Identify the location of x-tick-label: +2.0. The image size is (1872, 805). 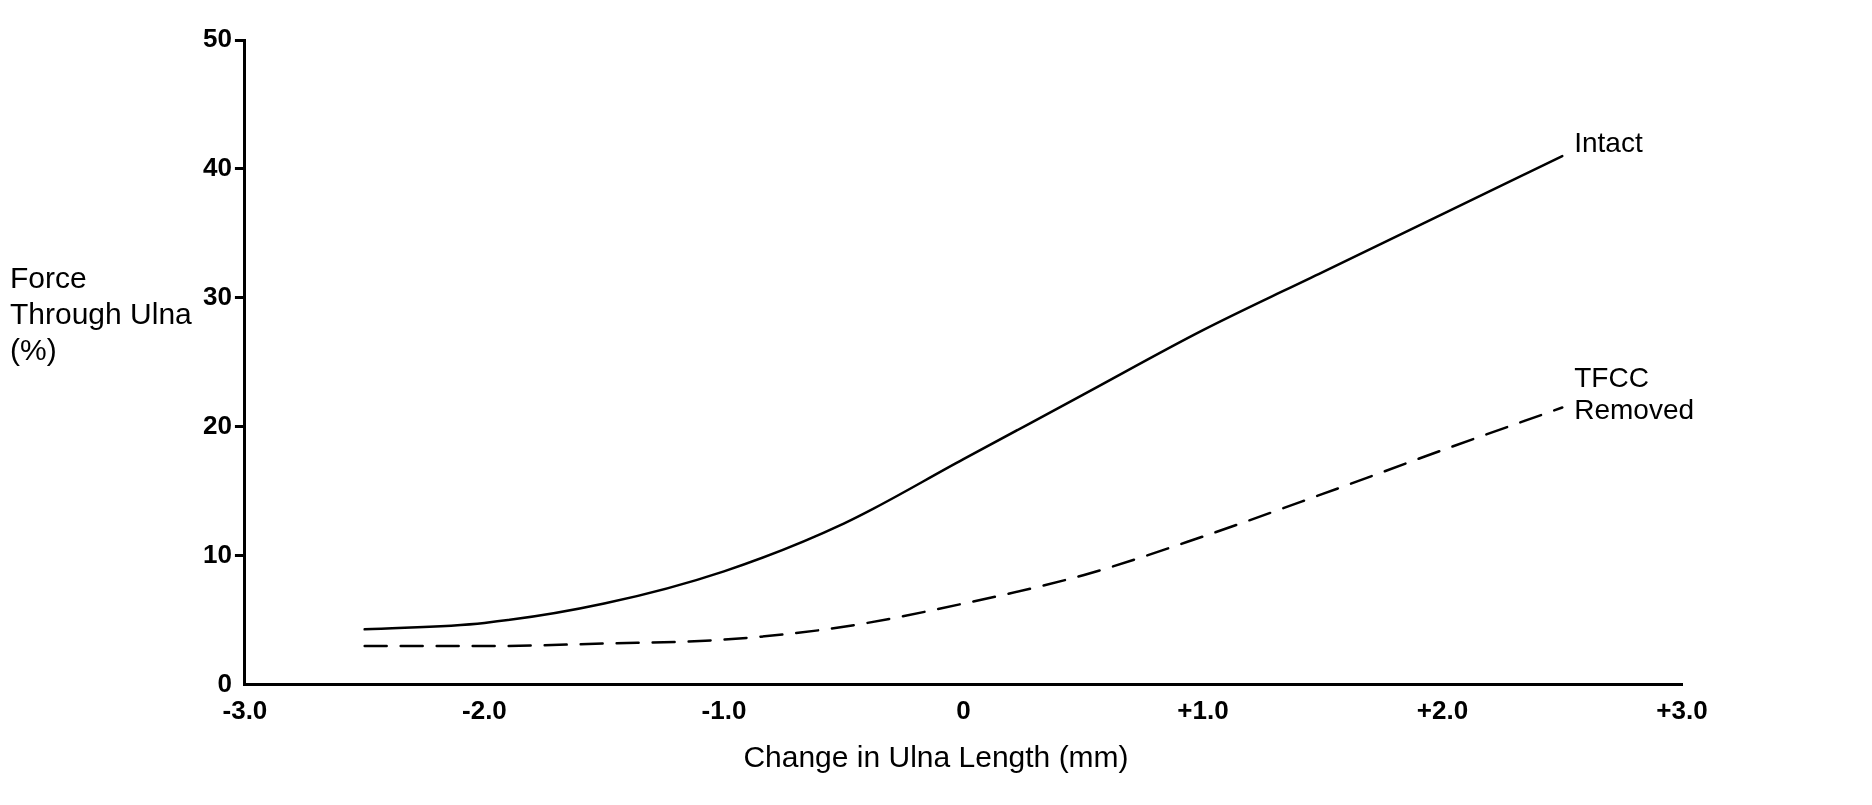
(1442, 709).